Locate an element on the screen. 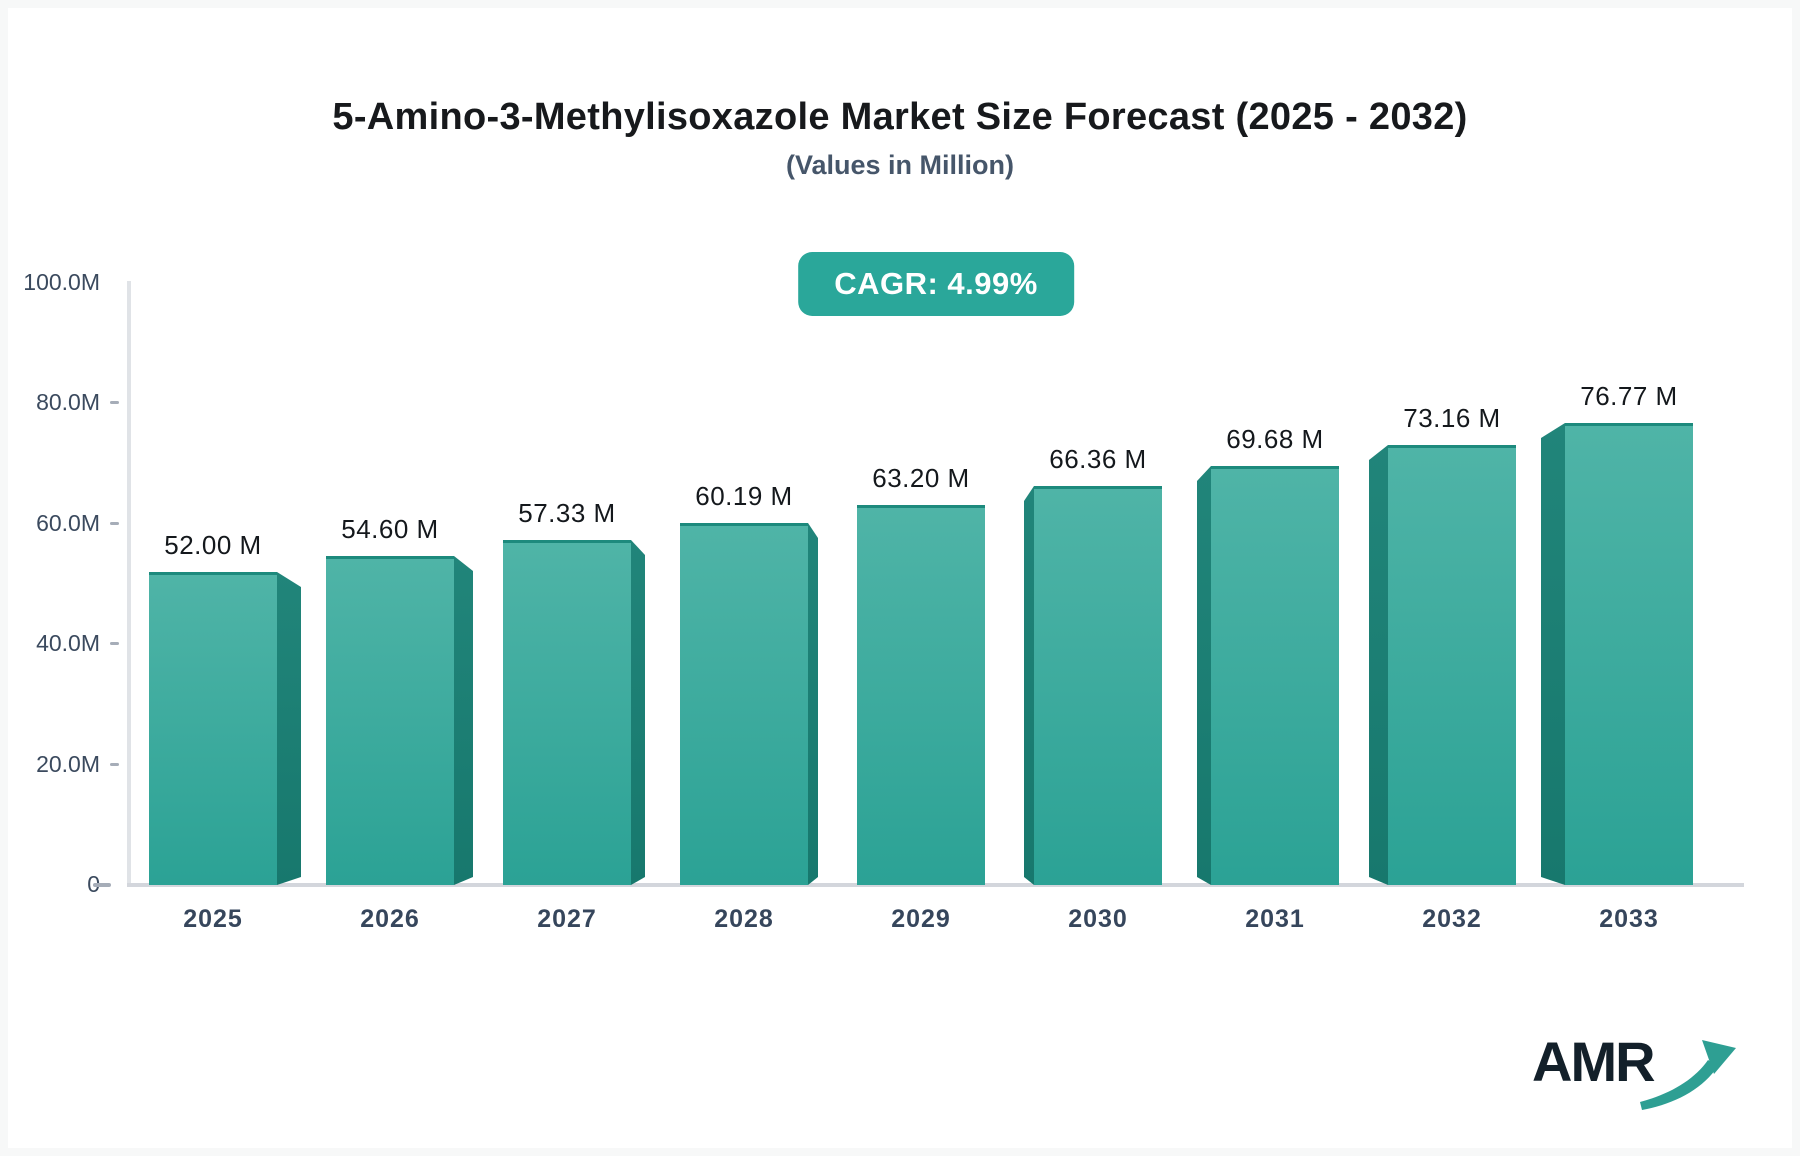 The image size is (1800, 1156). amr-logo: AMR is located at coordinates (1637, 1078).